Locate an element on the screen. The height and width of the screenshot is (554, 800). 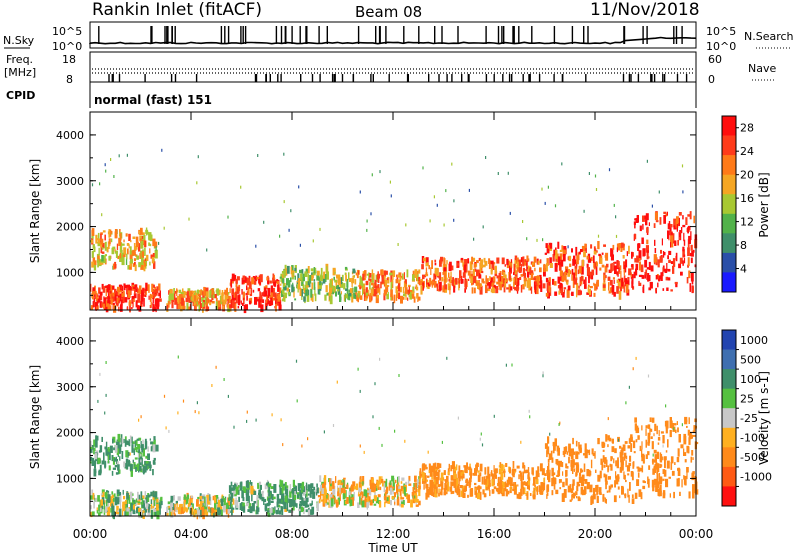
colorbar-frame is located at coordinates (729, 418).